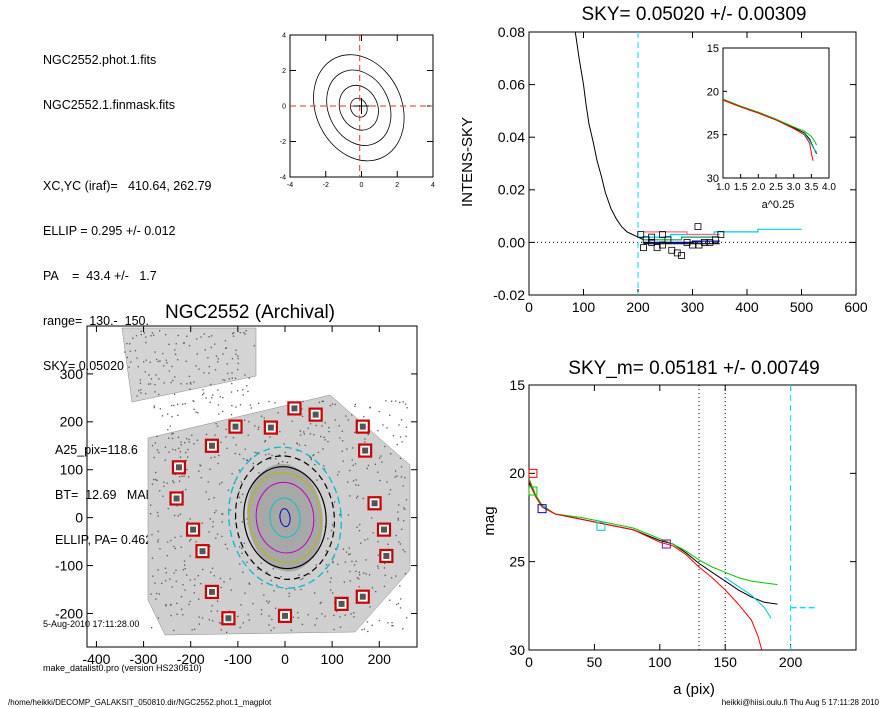  Describe the element at coordinates (747, 307) in the screenshot. I see `sky-xtick-label: 400` at that location.